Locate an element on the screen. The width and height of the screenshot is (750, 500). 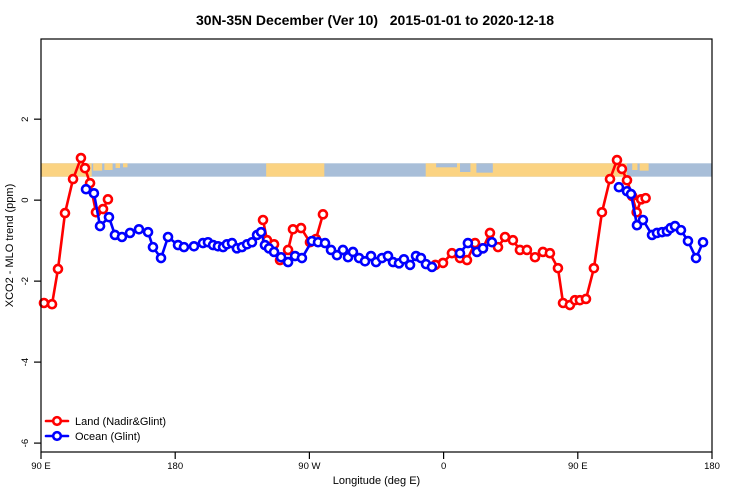
legend-entry-label: Ocean (Glint) is located at coordinates (107, 437).